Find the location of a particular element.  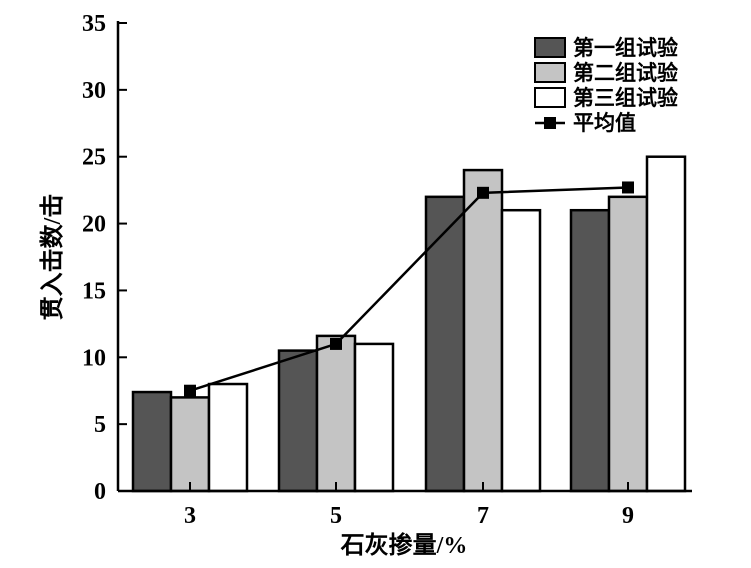

y-tick-label: 10 is located at coordinates (94, 358).